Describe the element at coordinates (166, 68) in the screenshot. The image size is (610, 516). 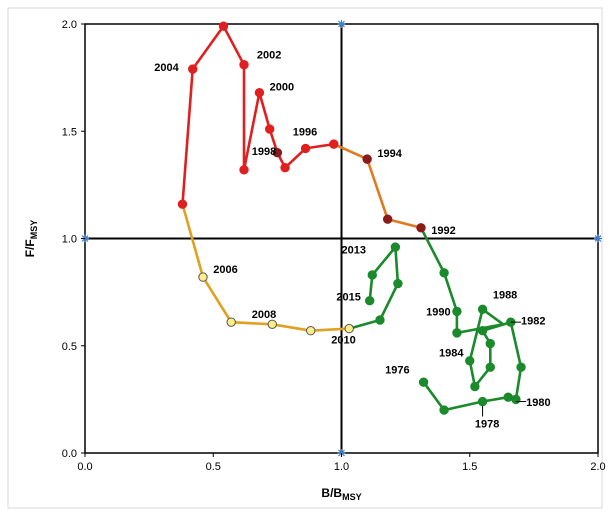
I see `year-label: 2004` at that location.